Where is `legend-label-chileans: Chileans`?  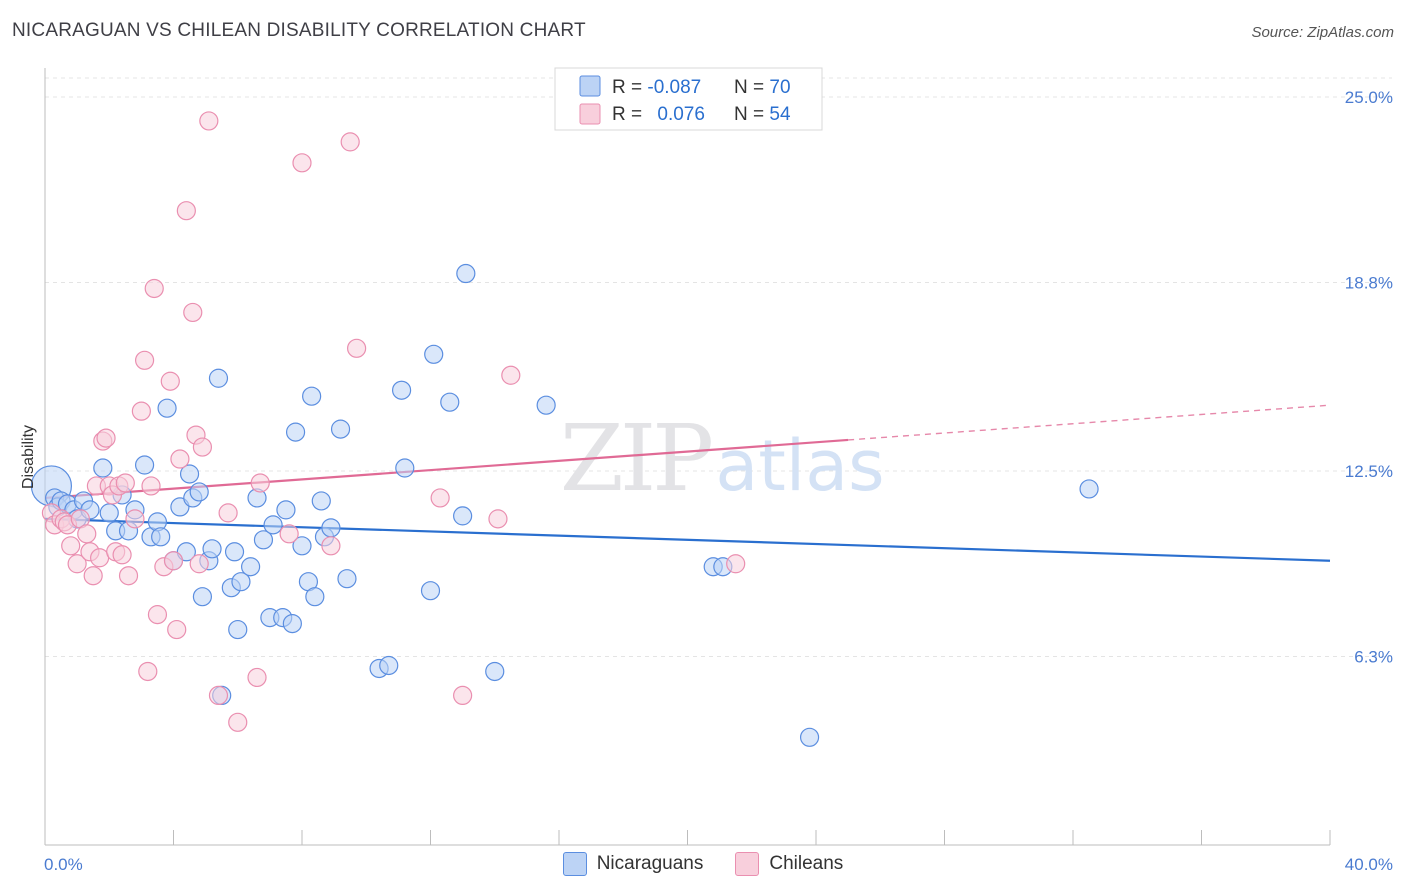
legend-label-chileans: Chileans is located at coordinates (806, 863).